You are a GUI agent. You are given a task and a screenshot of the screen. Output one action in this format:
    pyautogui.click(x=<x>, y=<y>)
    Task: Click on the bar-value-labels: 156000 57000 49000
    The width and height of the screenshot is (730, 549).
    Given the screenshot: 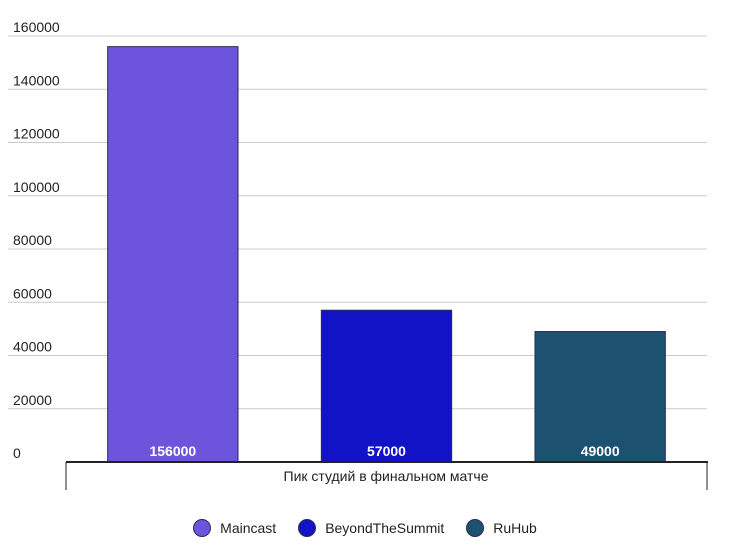 What is the action you would take?
    pyautogui.click(x=384, y=451)
    